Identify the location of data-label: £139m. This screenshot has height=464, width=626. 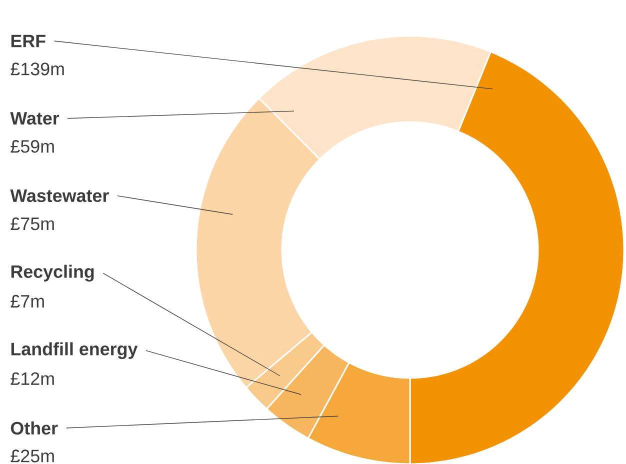
(37, 69).